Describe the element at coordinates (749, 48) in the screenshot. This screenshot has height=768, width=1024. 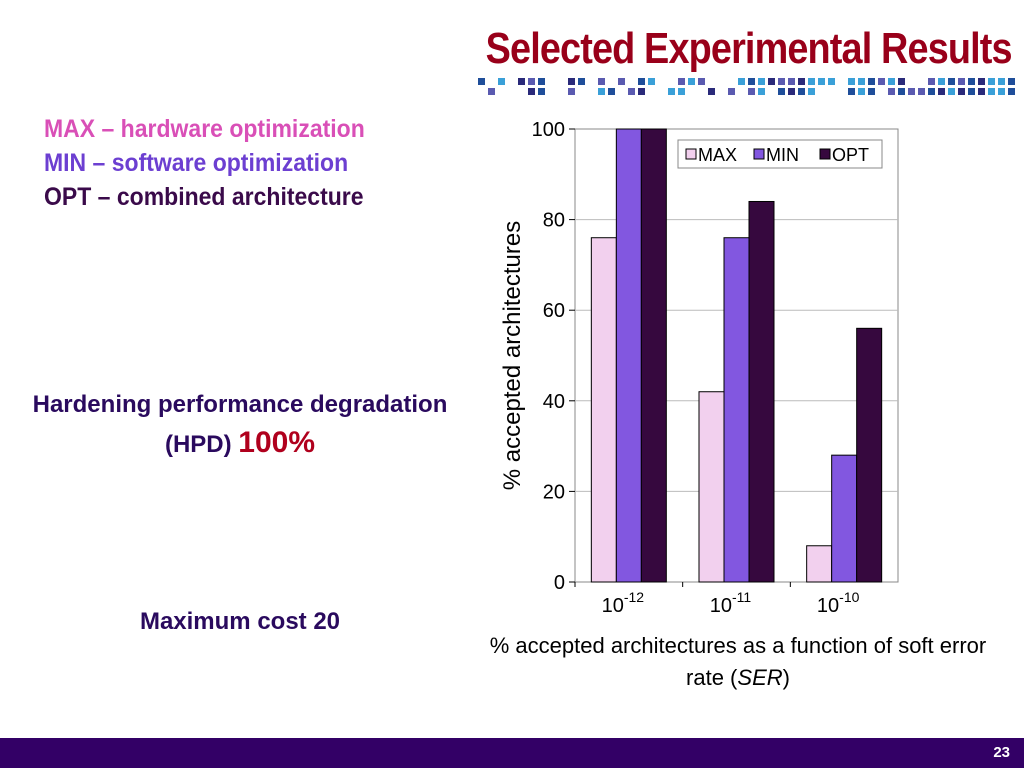
I see `slide-title: Selected Experimental Results` at that location.